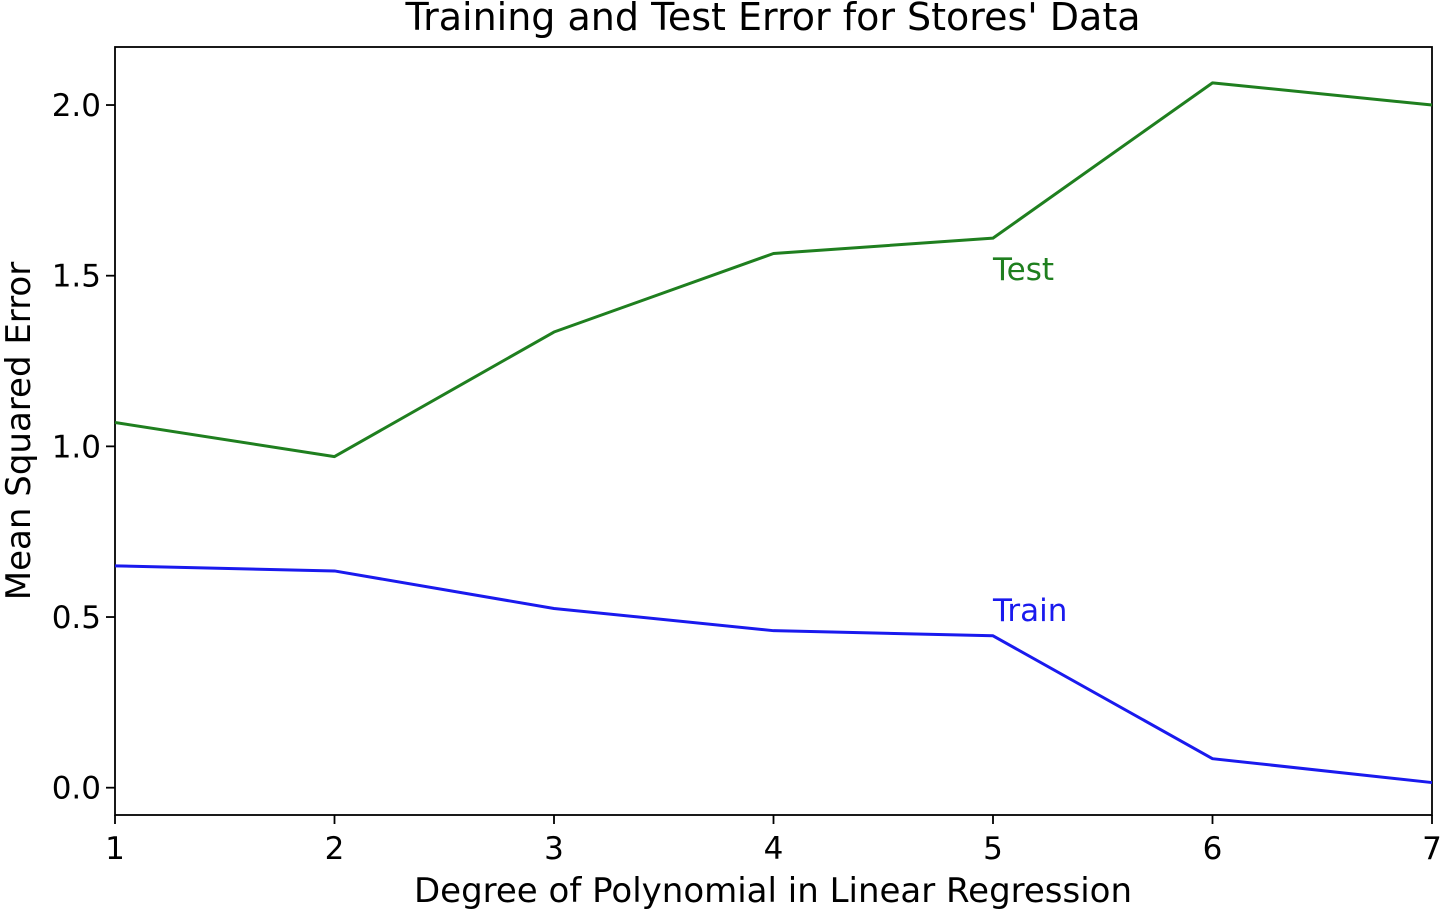 Image resolution: width=1440 pixels, height=911 pixels. I want to click on y-axis: 0.0 0.5 1.0 1.5 2.0, so click(83, 447).